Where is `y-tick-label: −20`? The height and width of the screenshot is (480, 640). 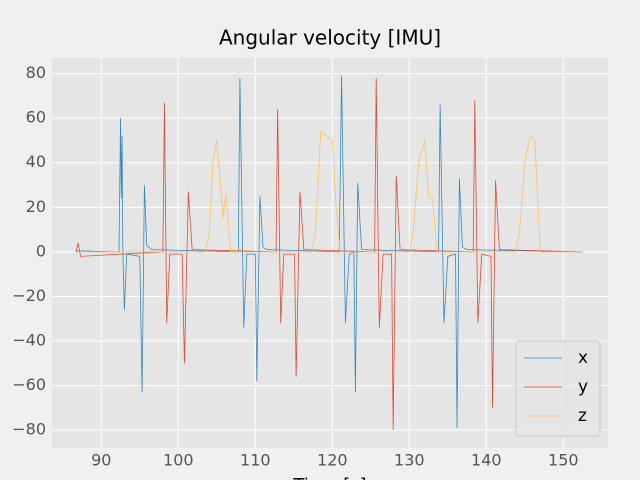 y-tick-label: −20 is located at coordinates (29, 295).